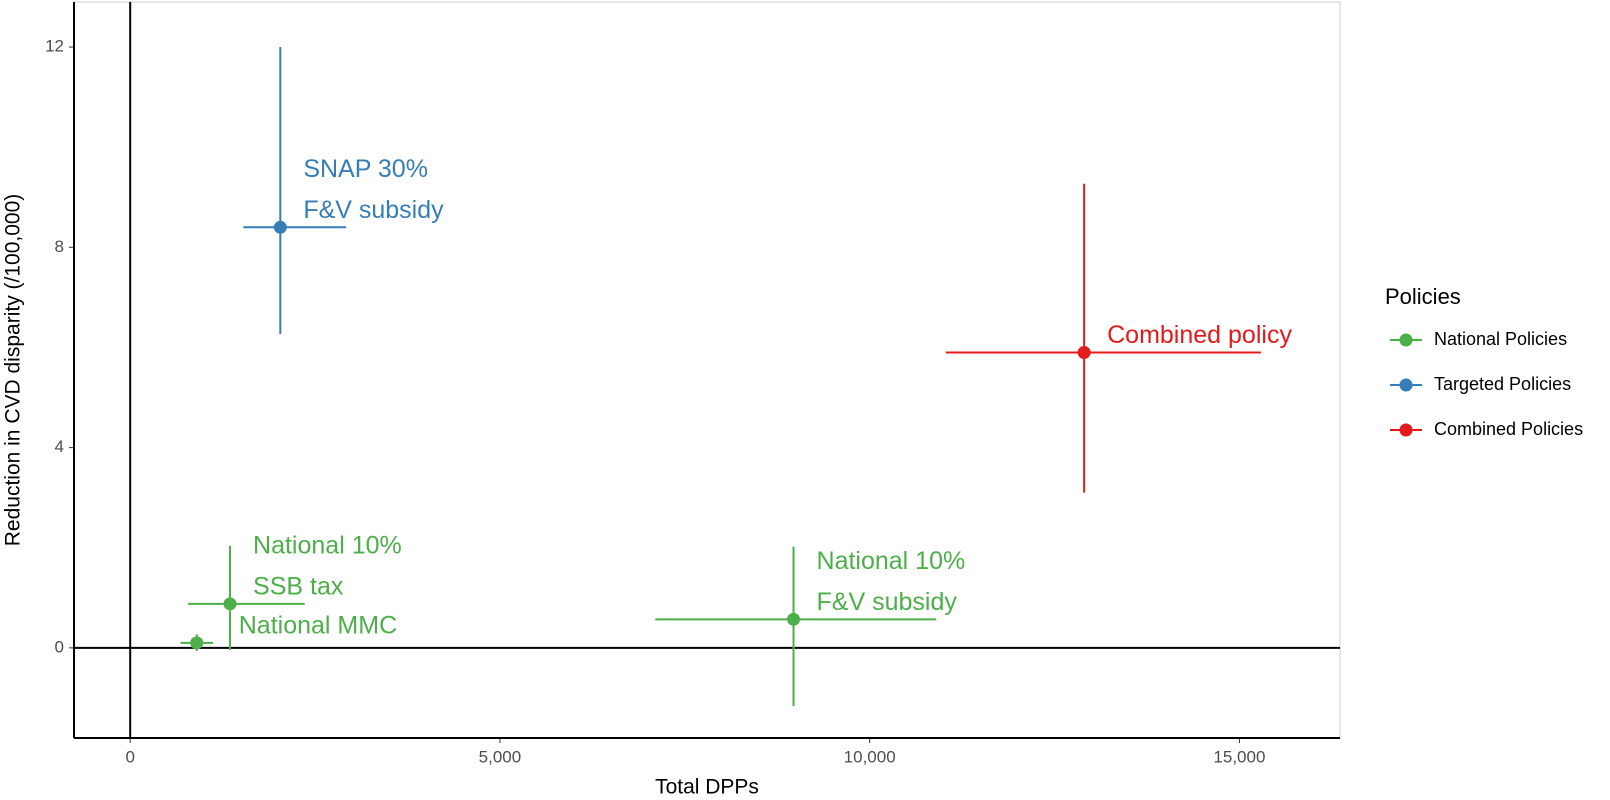  I want to click on y-tick-label: 4, so click(59, 446).